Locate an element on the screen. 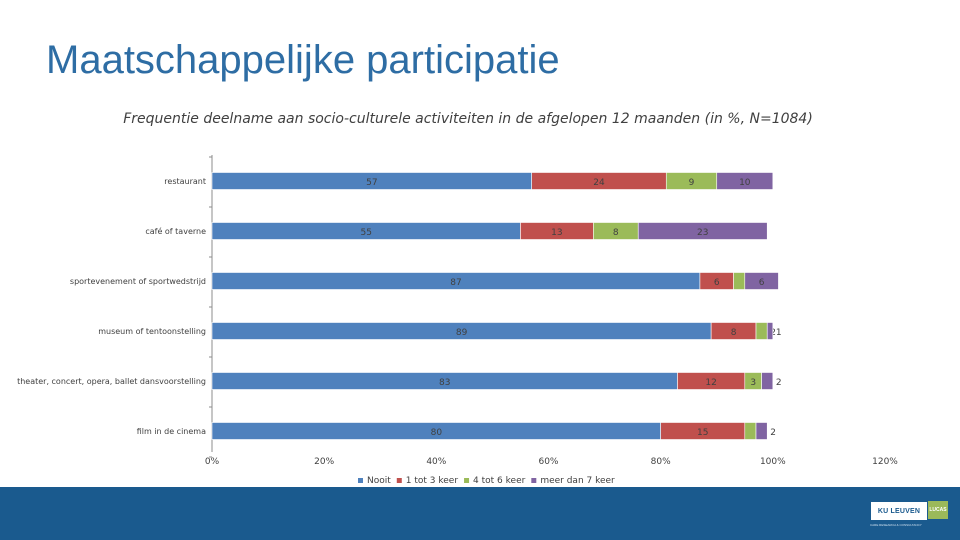 The width and height of the screenshot is (960, 540). x-tick-label: 60% is located at coordinates (548, 462).